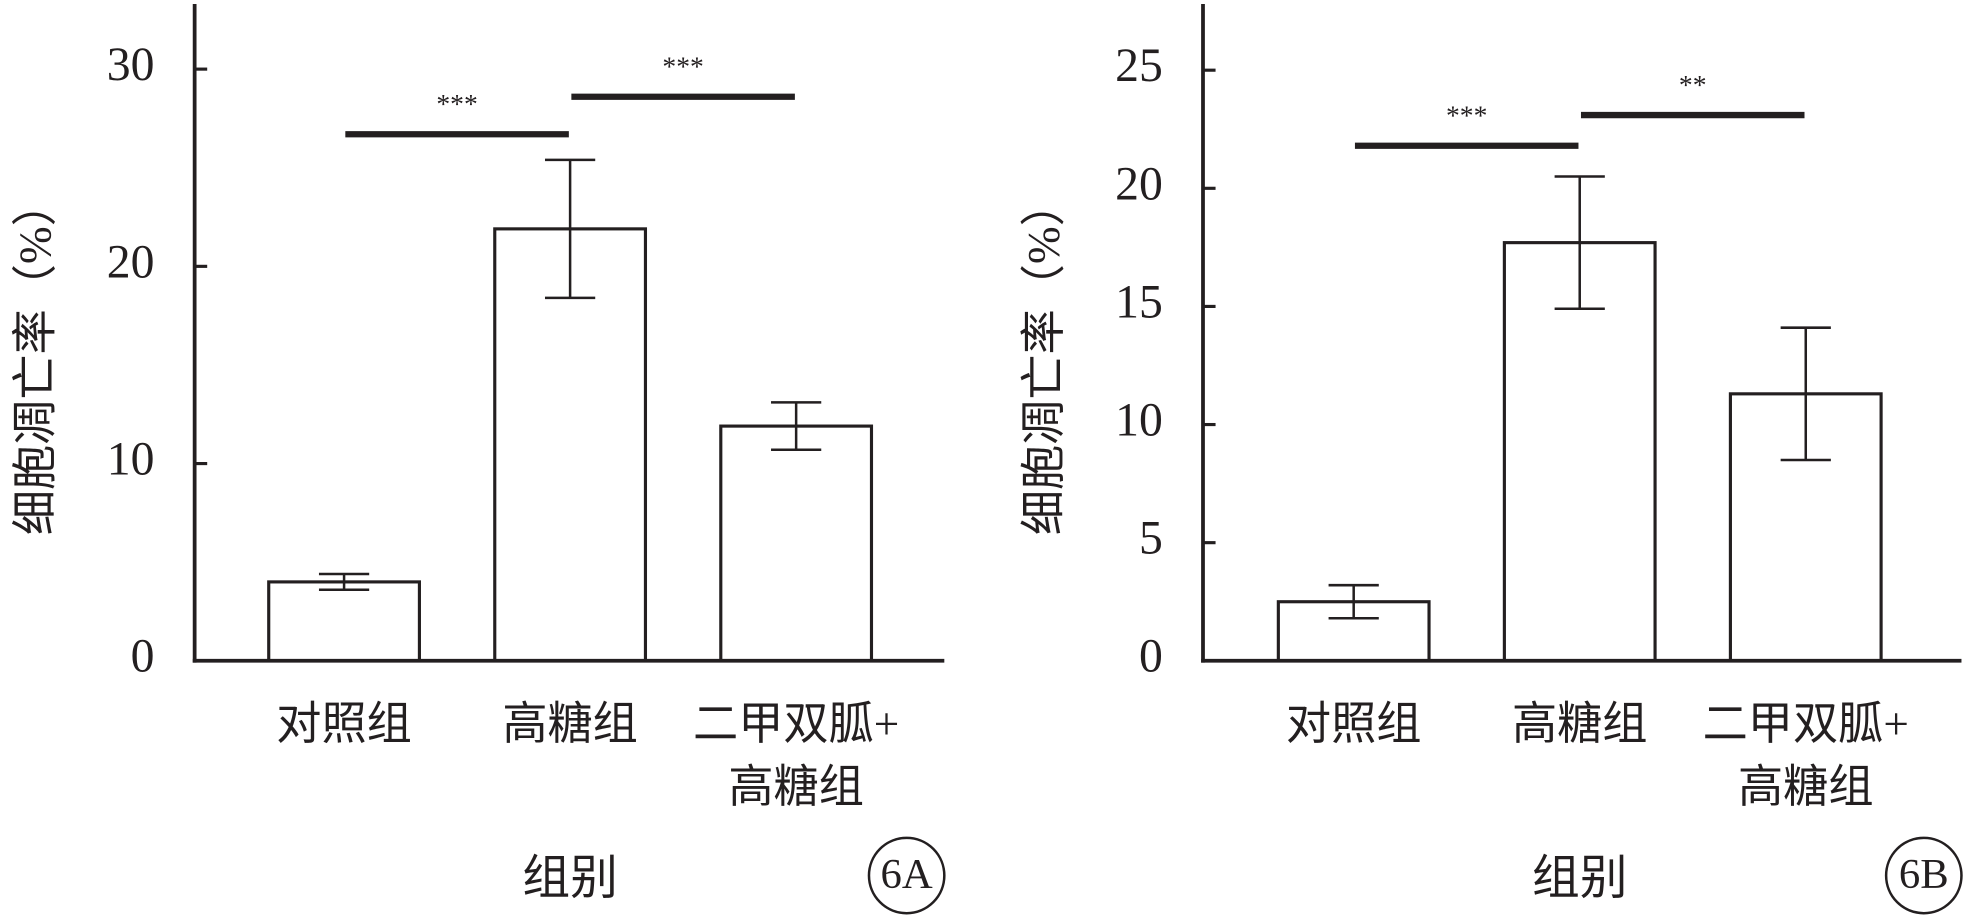 The width and height of the screenshot is (1969, 921). Describe the element at coordinates (131, 64) in the screenshot. I see `y-tick-label: 30` at that location.